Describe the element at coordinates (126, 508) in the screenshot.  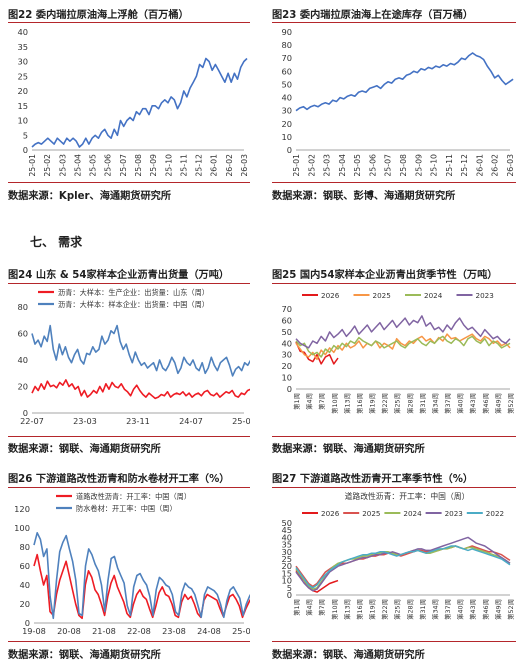
I see `legend-label: 防水卷材：开工率：中国（周）` at that location.